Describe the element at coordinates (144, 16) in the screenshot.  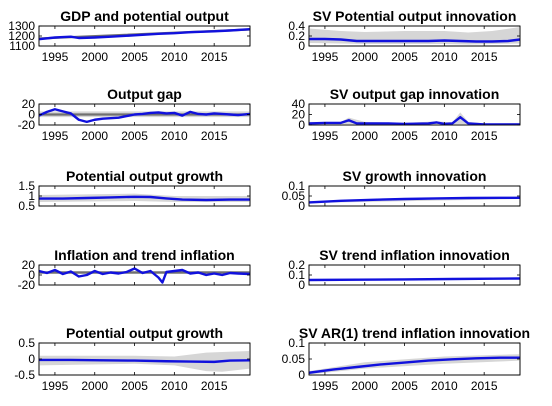
I see `chart-title: GDP and potential output` at that location.